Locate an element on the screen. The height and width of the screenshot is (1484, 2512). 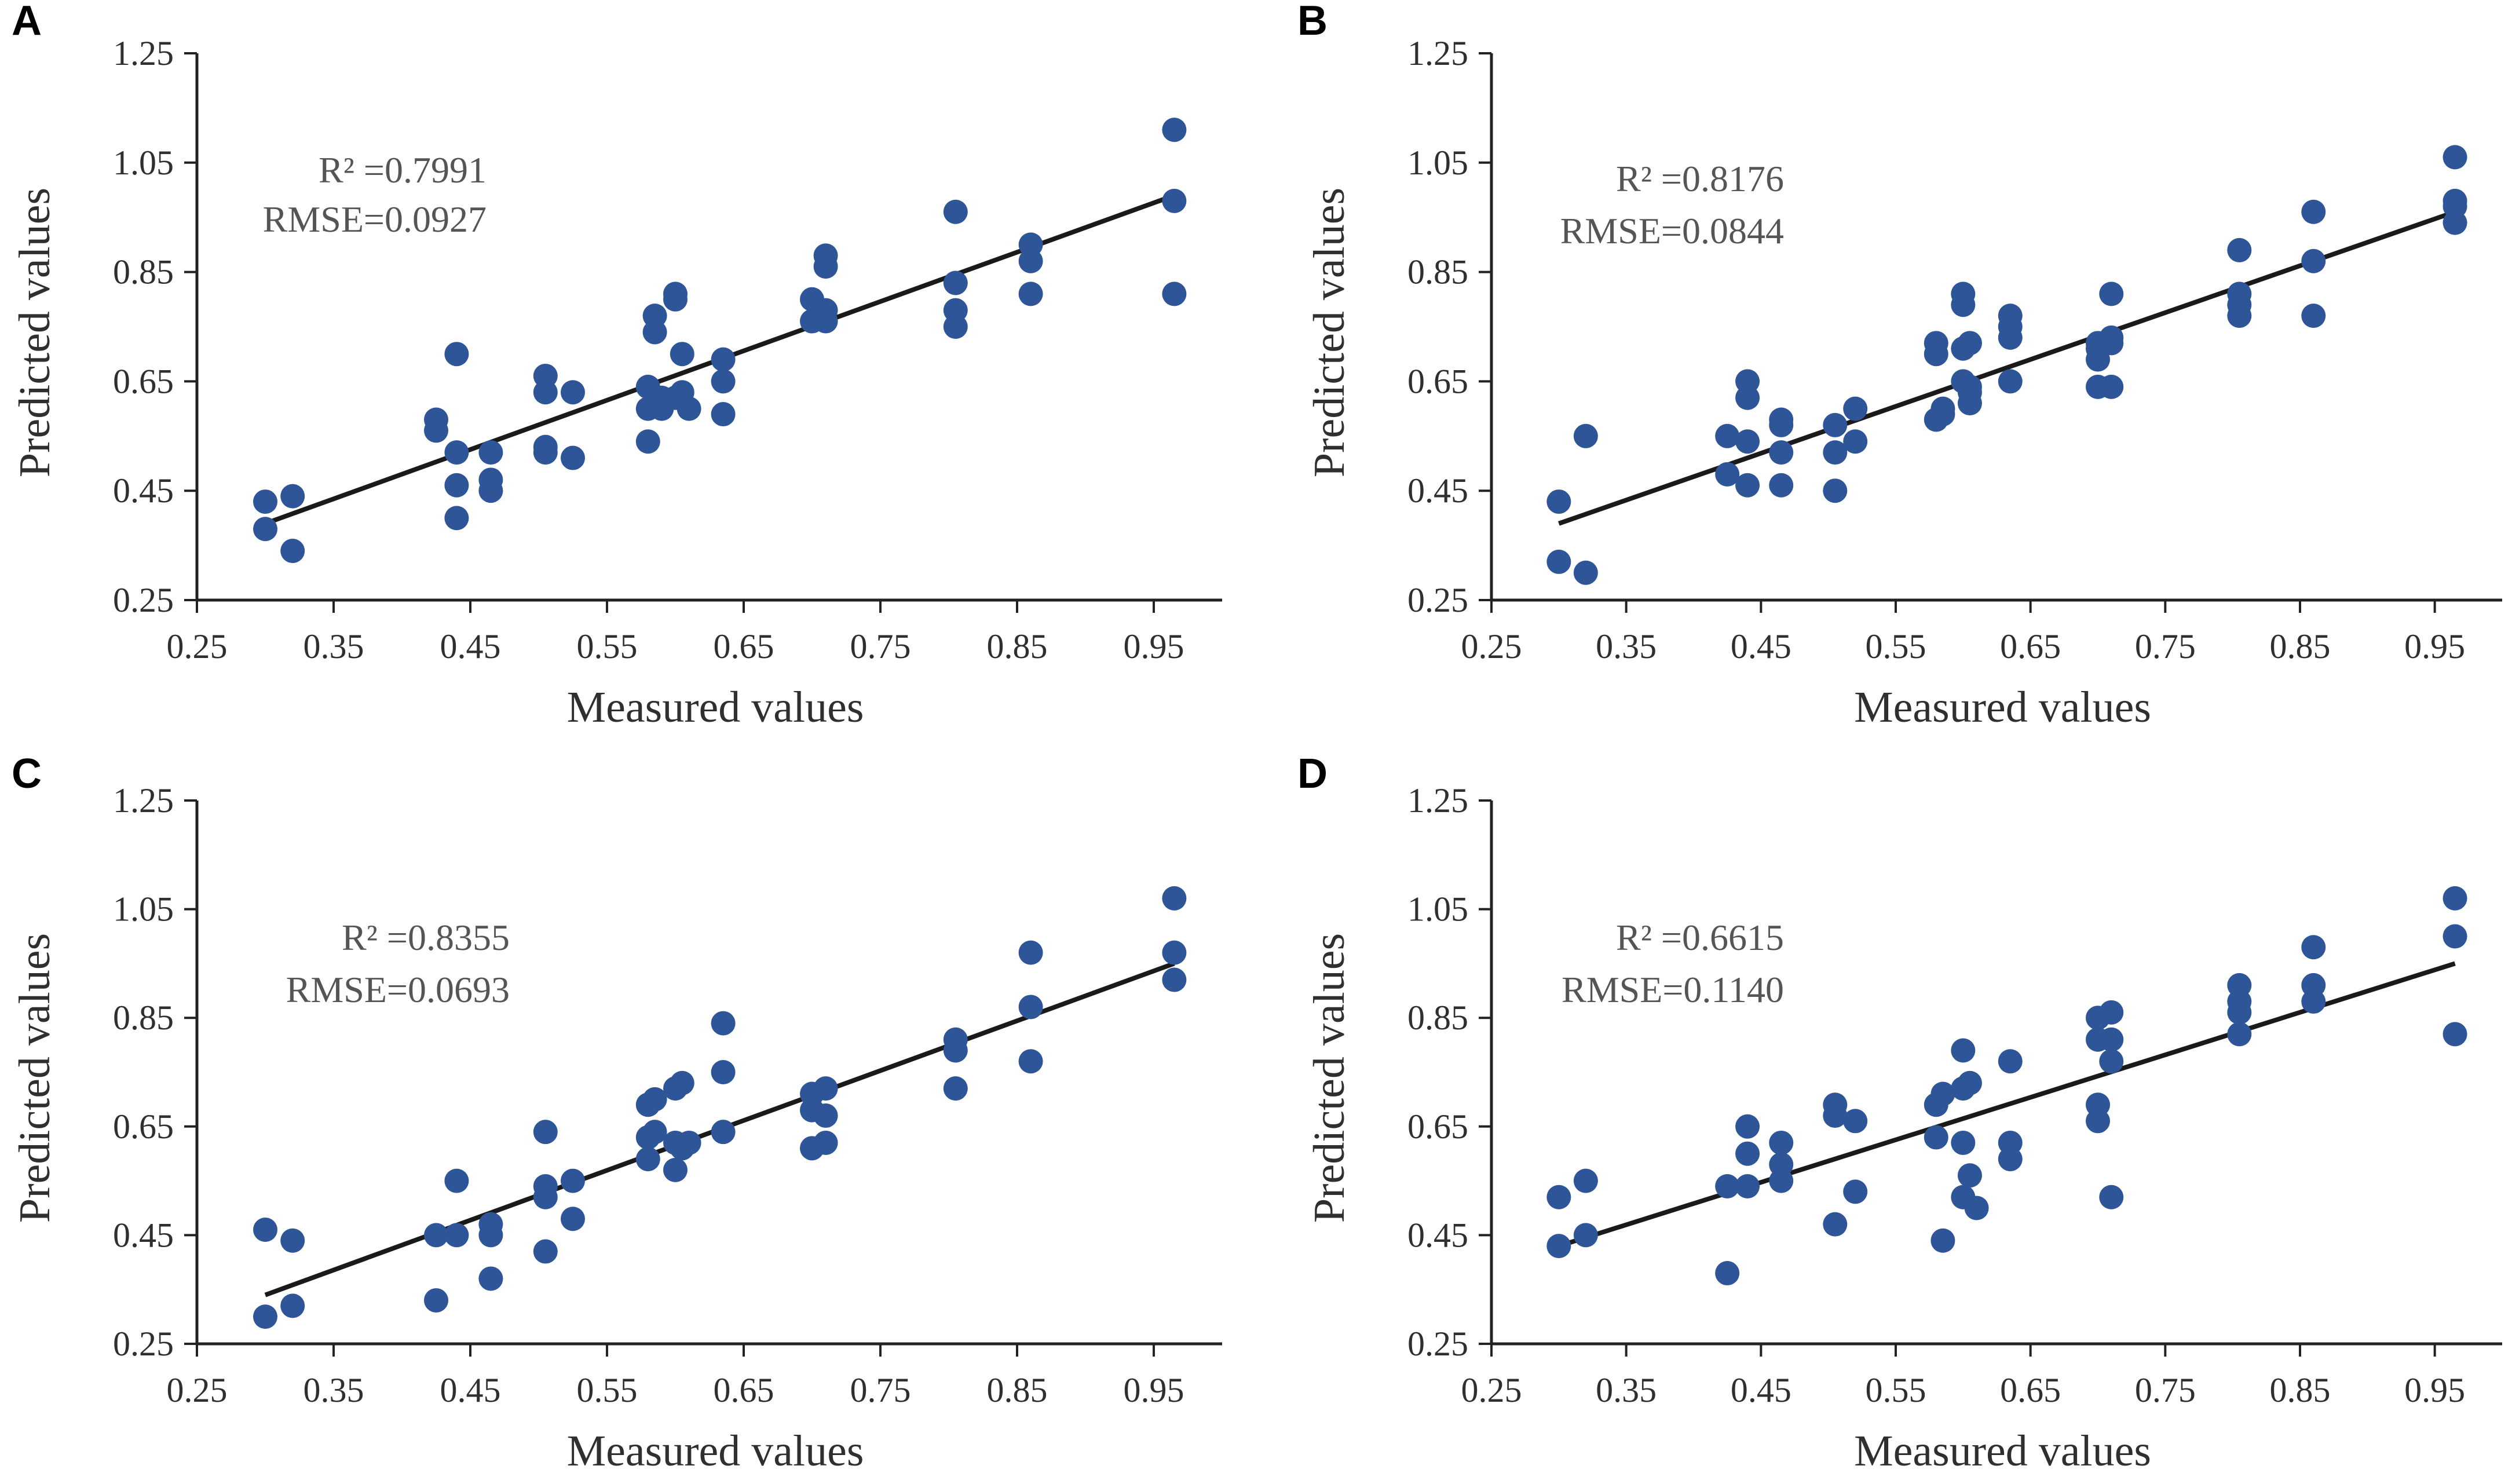
r-squared-label: R² =0.6615 is located at coordinates (1700, 937).